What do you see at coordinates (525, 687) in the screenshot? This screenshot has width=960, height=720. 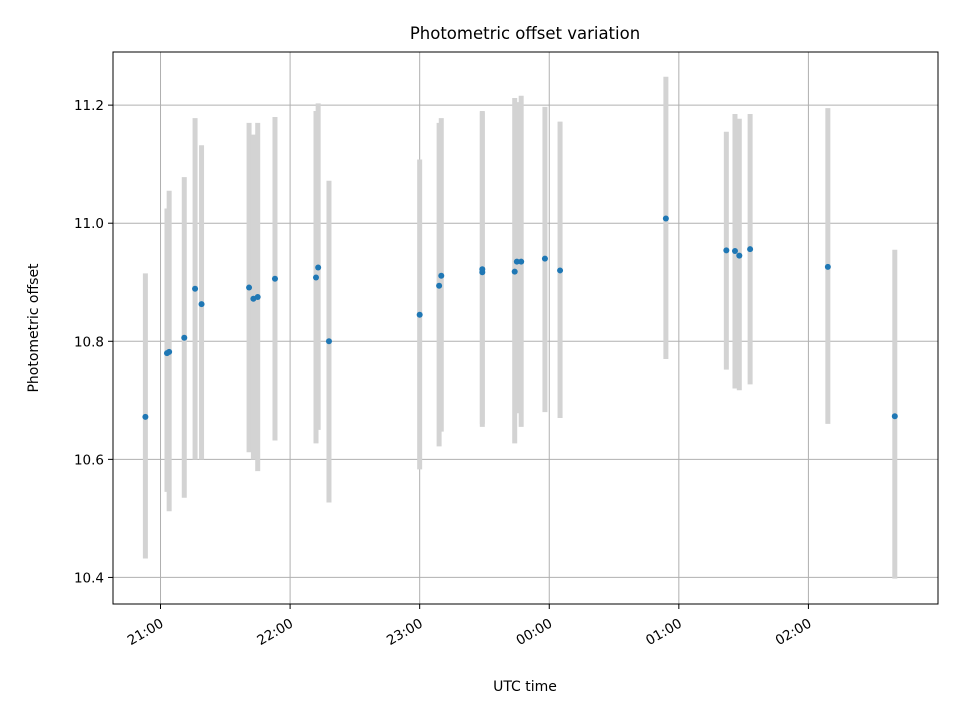 I see `x-axis-label: UTC time` at bounding box center [525, 687].